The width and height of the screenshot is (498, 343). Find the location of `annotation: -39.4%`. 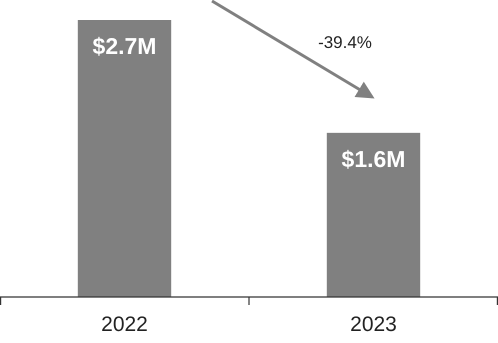

annotation: -39.4% is located at coordinates (345, 42).